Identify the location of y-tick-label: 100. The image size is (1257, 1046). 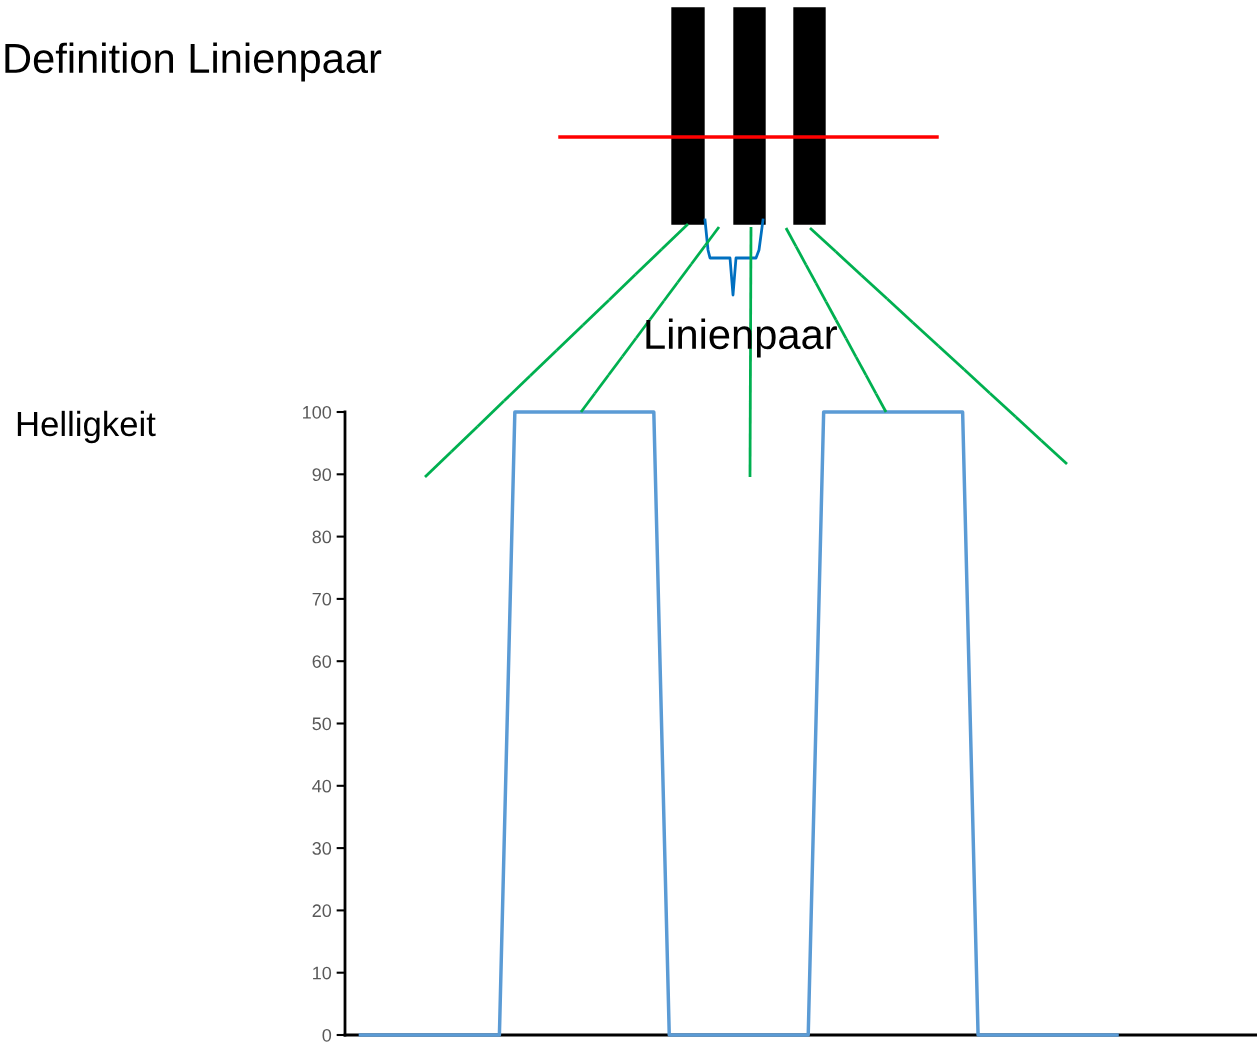
(317, 412).